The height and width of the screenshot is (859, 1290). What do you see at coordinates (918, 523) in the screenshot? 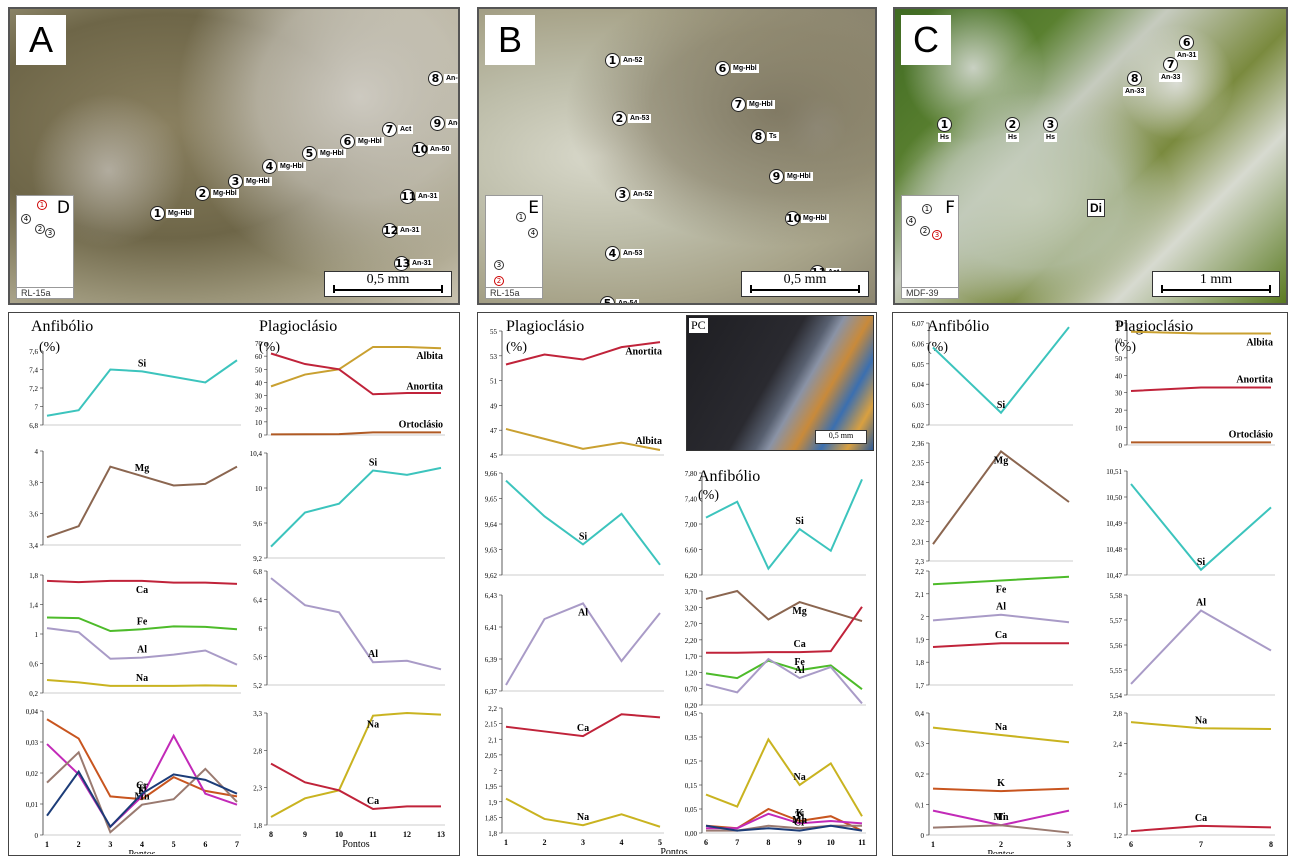
I see `y-tick-label: 2,32` at bounding box center [918, 523].